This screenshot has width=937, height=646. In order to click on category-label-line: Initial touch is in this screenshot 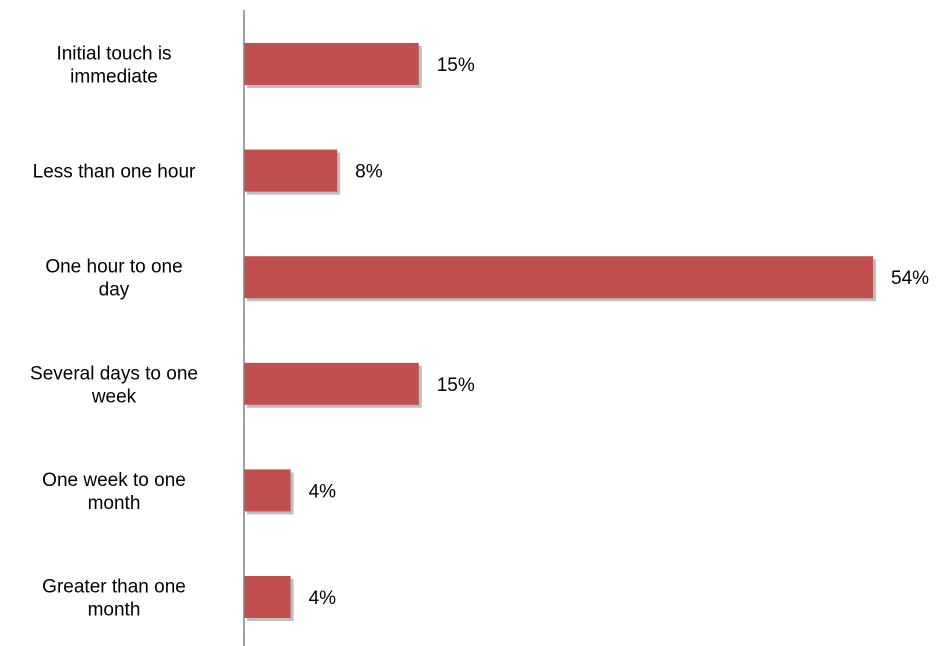, I will do `click(113, 54)`.